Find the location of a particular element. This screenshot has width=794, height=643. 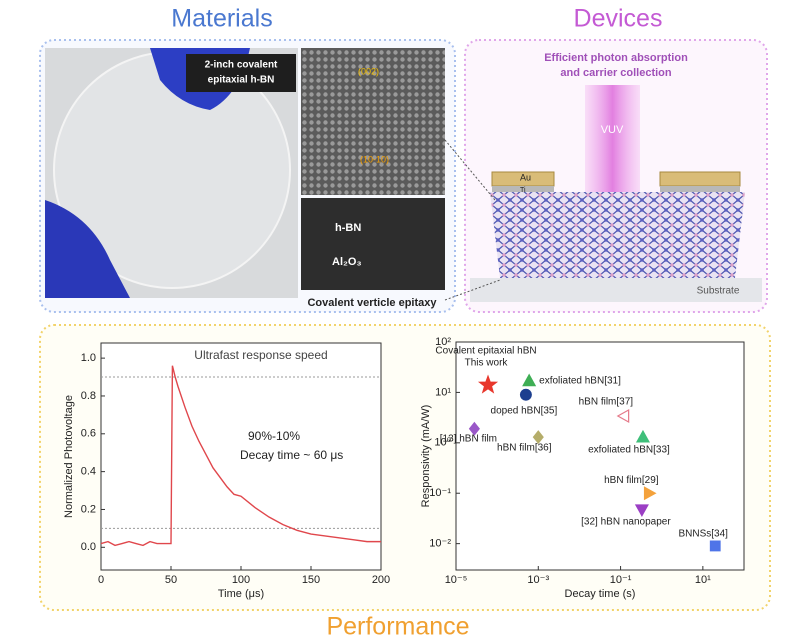

layer-label: Al₂O₃ is located at coordinates (347, 262).